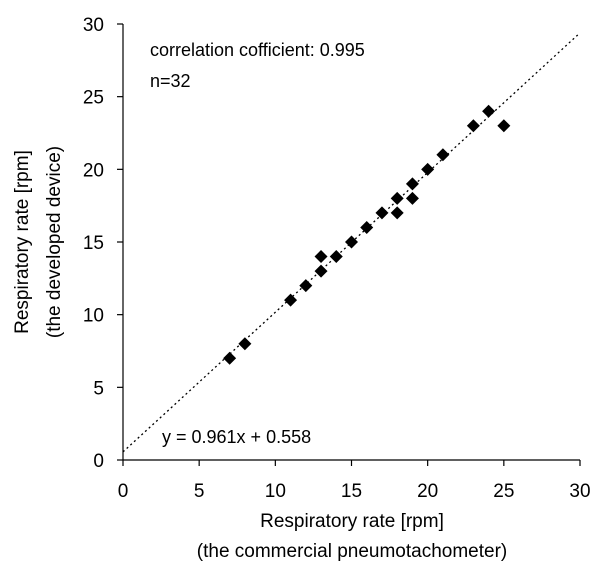 The width and height of the screenshot is (597, 572). What do you see at coordinates (199, 491) in the screenshot?
I see `x-tick-label: 5` at bounding box center [199, 491].